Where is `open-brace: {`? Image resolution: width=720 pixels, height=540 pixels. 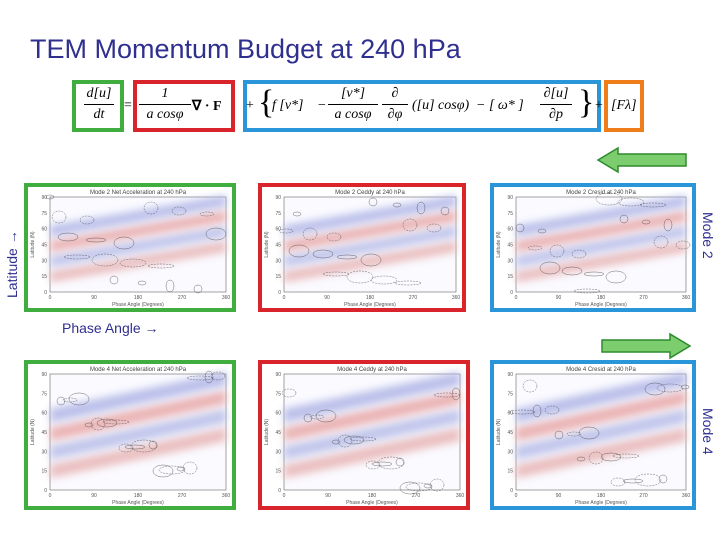
open-brace: { is located at coordinates (266, 102).